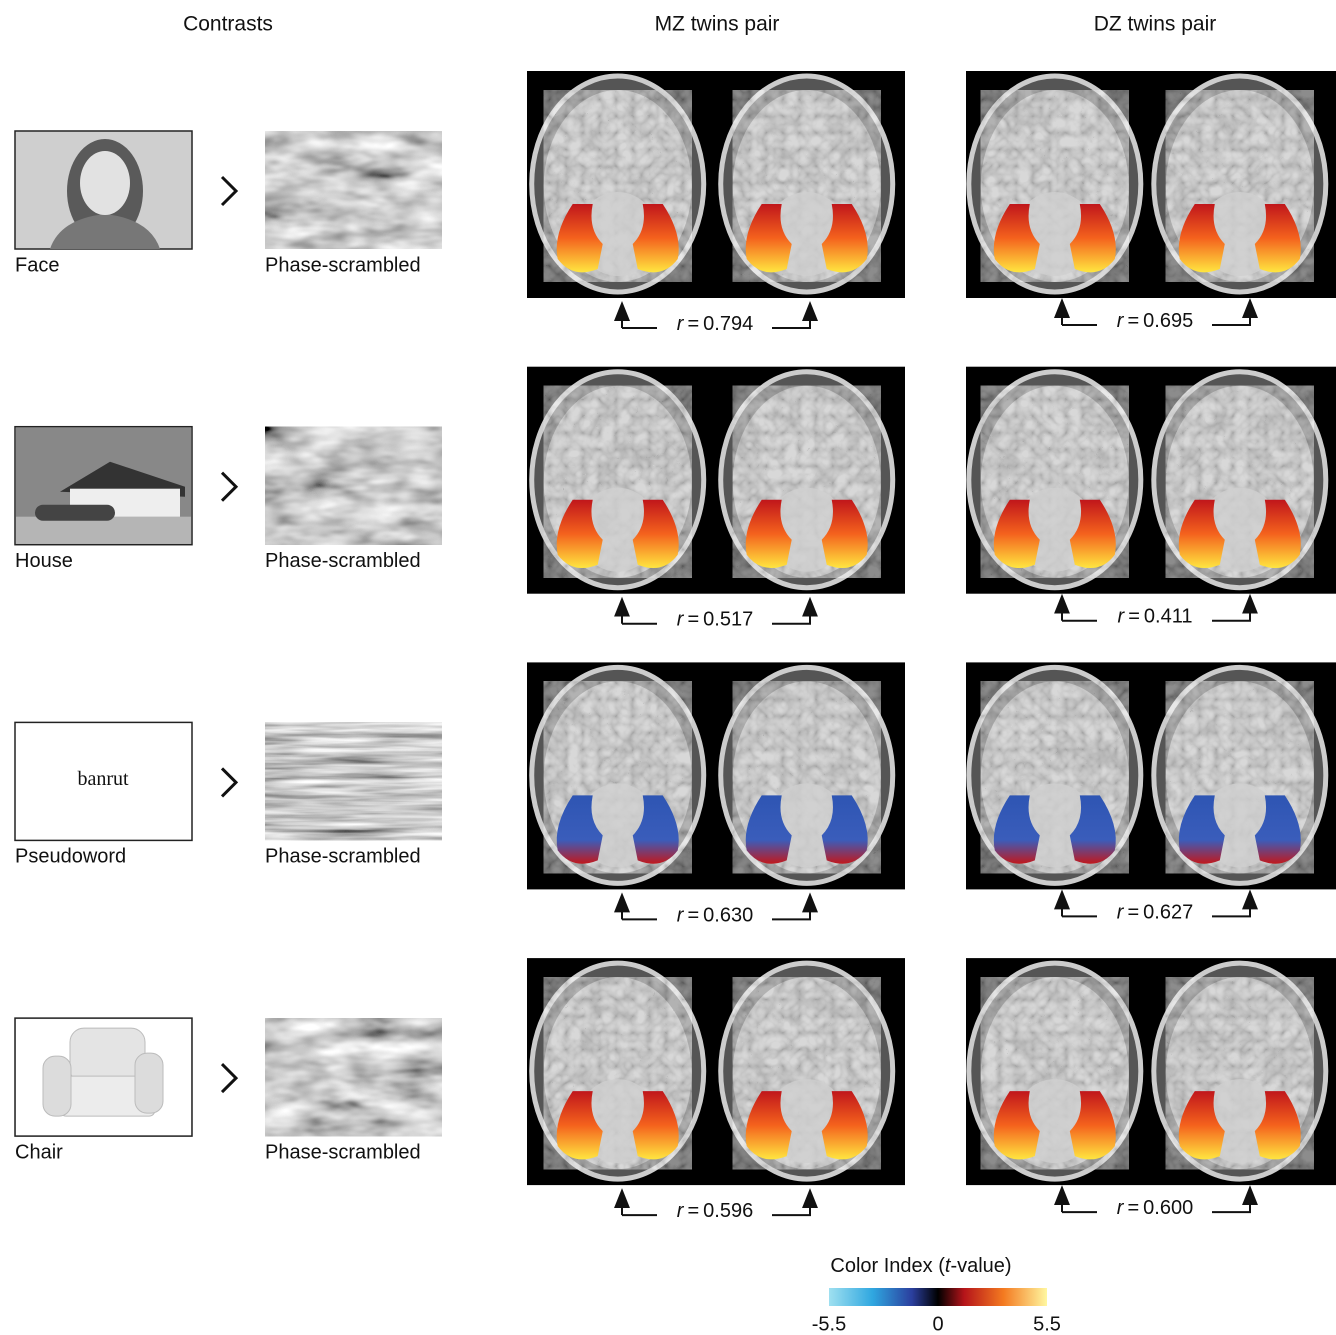  What do you see at coordinates (228, 24) in the screenshot?
I see `column-header: Contrasts` at bounding box center [228, 24].